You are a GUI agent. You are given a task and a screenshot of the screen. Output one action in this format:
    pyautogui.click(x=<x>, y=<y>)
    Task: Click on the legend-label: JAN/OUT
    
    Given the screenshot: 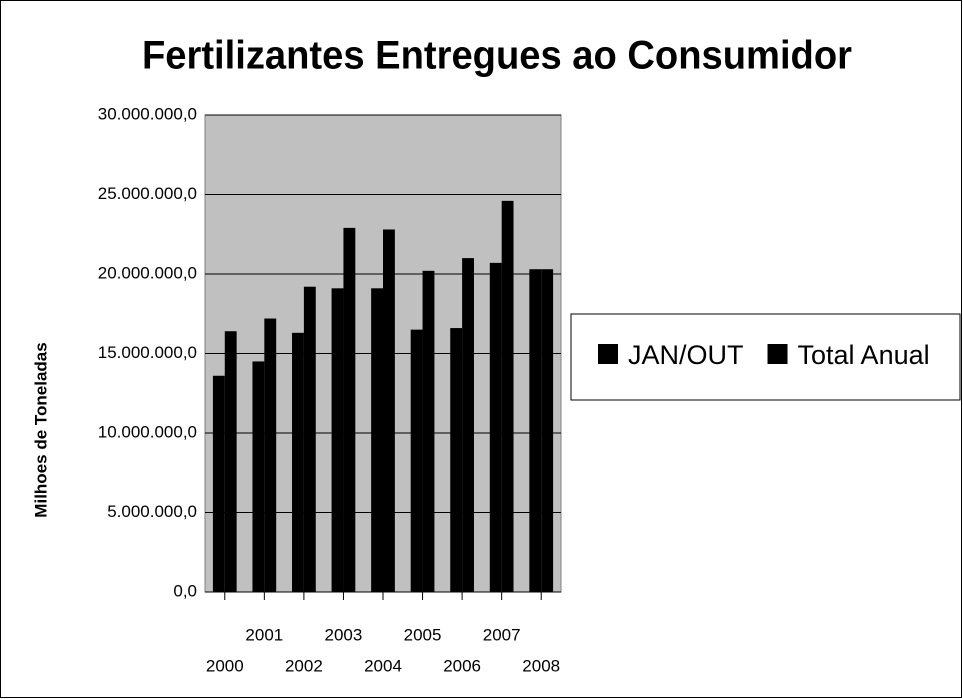 What is the action you would take?
    pyautogui.click(x=686, y=355)
    